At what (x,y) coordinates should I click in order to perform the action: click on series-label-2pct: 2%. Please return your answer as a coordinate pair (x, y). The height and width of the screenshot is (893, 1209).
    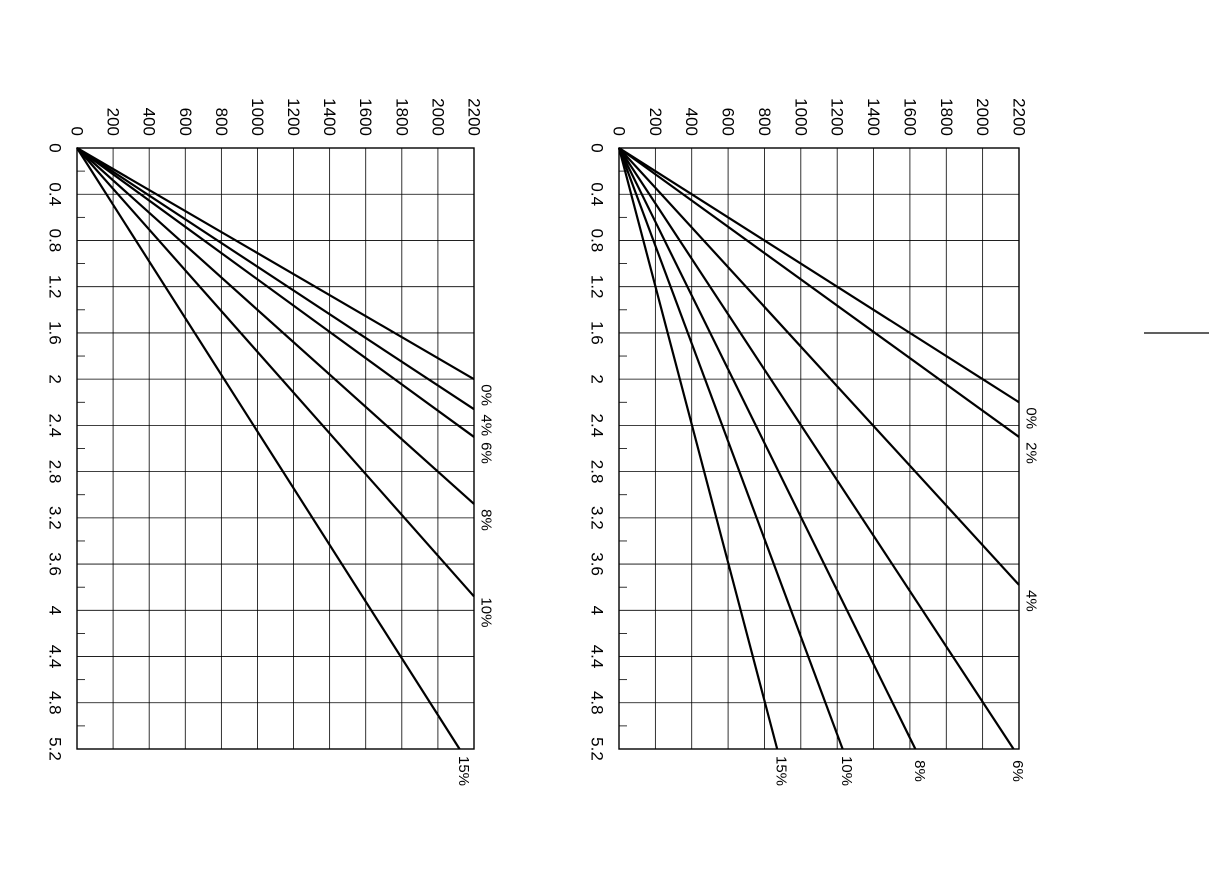
    Looking at the image, I should click on (1031, 453).